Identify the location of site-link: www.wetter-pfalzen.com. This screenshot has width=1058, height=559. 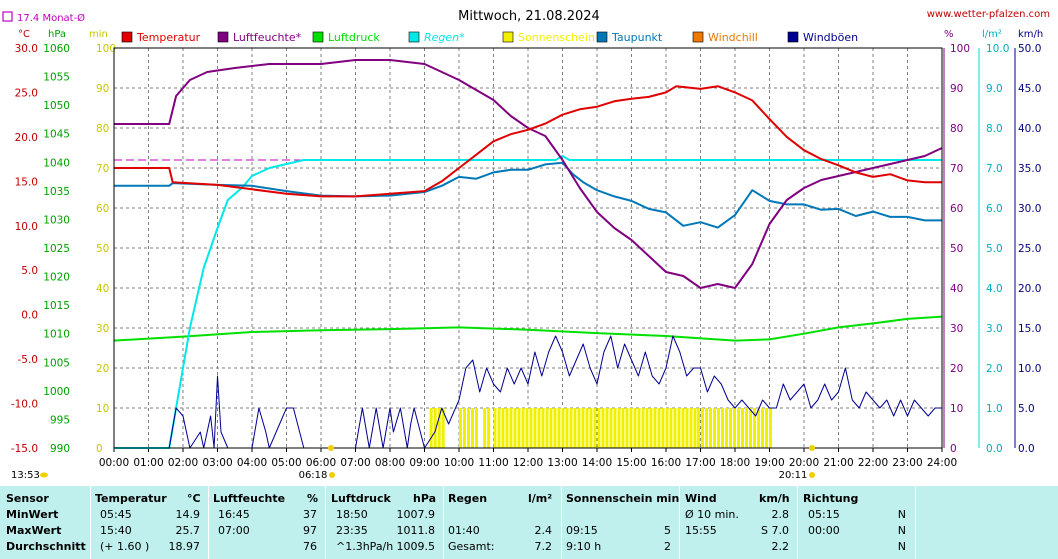
(988, 14).